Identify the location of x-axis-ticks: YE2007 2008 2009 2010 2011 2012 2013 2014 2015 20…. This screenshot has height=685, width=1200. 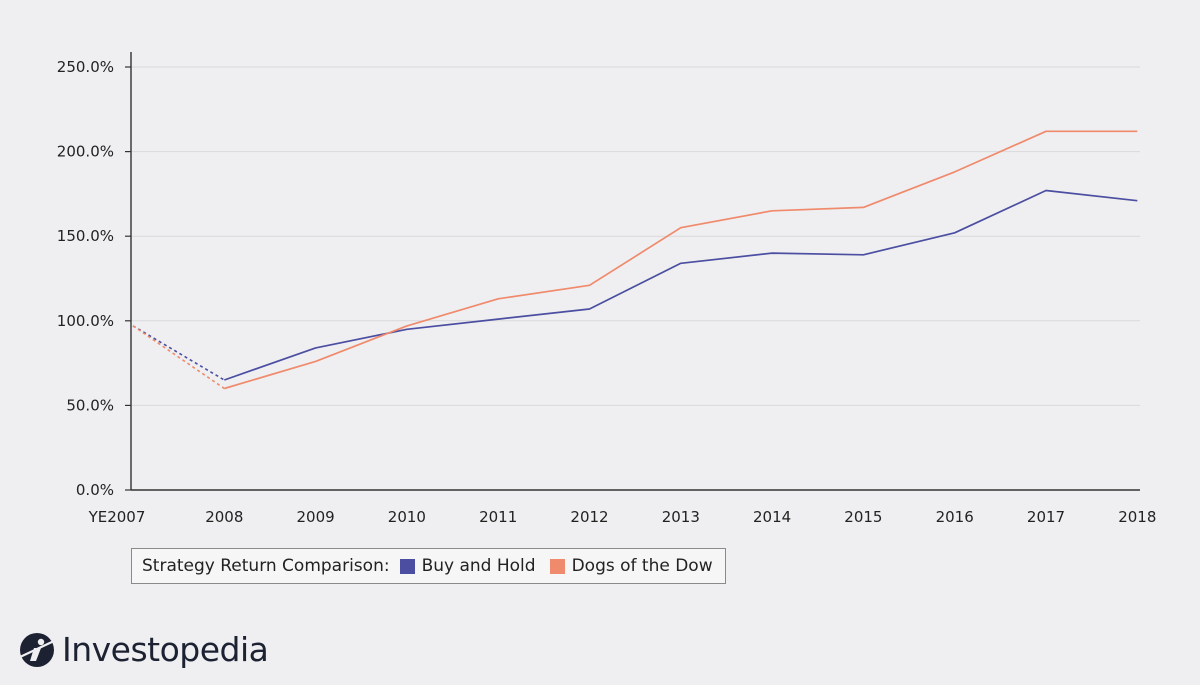
(622, 517).